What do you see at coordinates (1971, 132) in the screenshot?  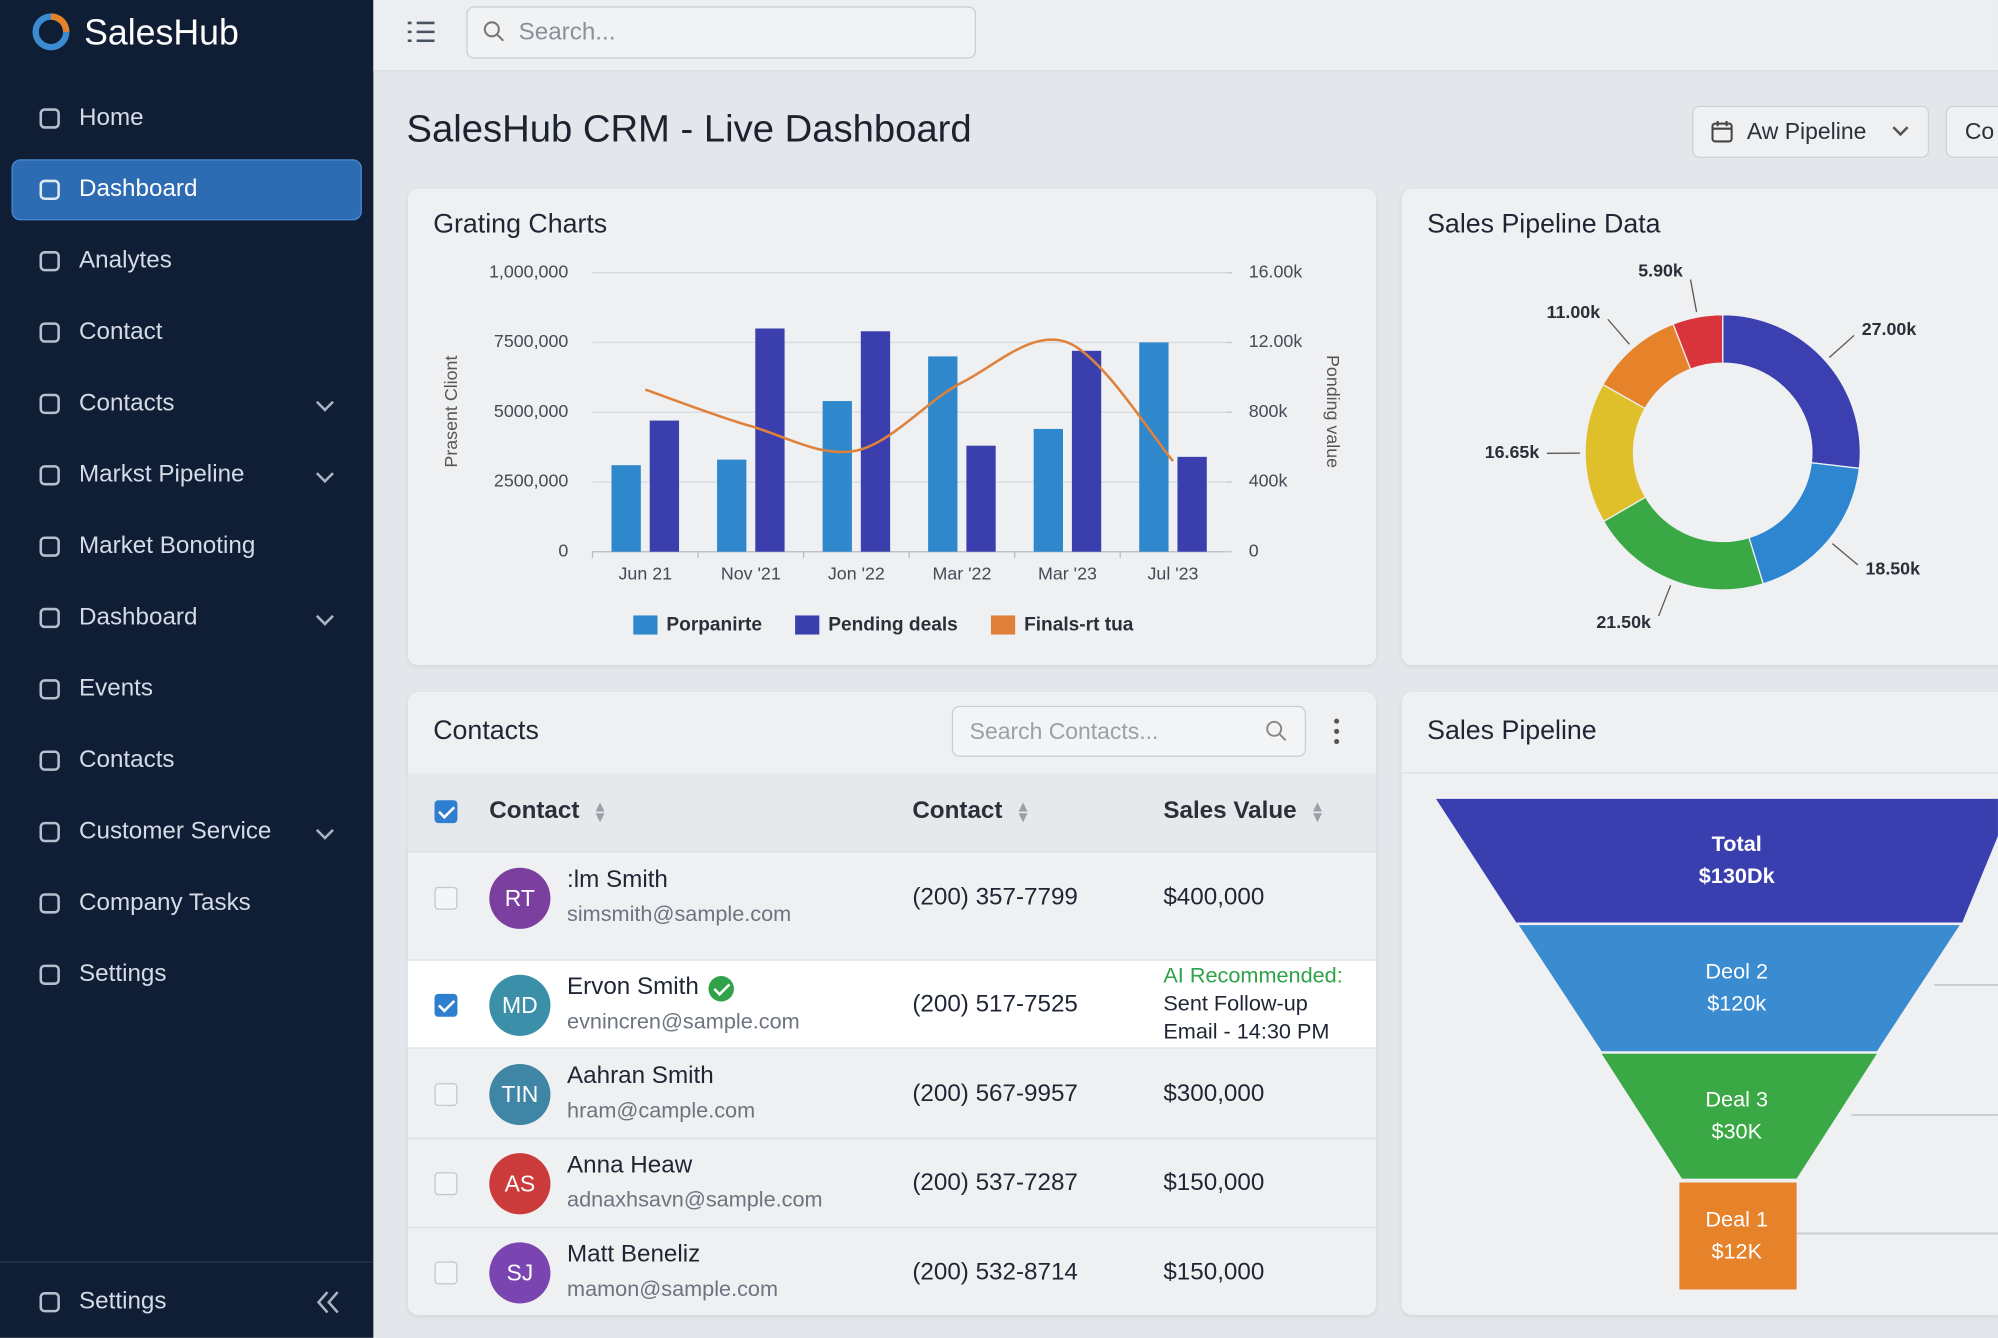 I see `more-button: Co` at bounding box center [1971, 132].